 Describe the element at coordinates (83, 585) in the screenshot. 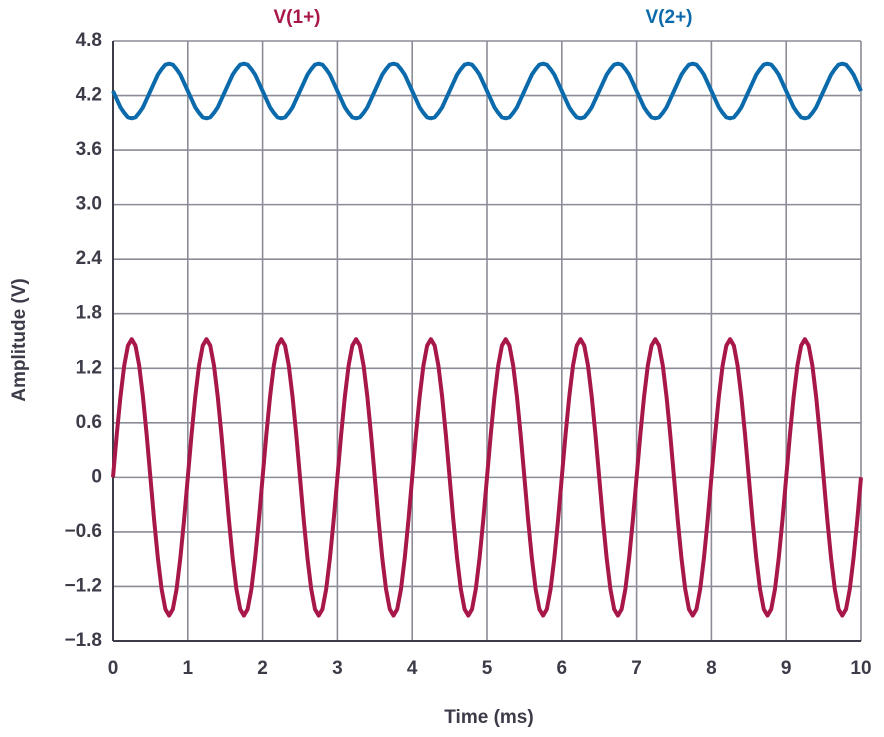

I see `y-tick-label: −1.2` at that location.